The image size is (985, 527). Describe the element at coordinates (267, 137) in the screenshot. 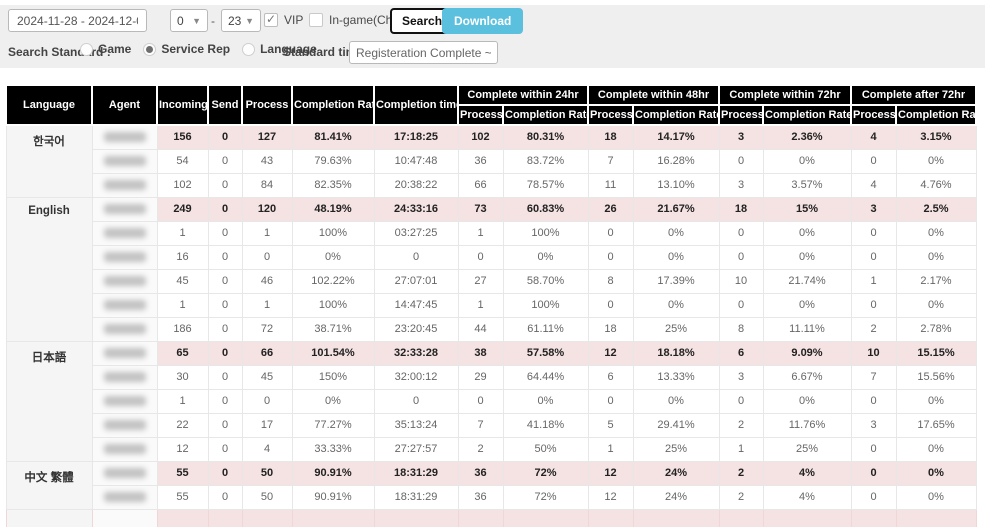

I see `data-cell: 127` at that location.